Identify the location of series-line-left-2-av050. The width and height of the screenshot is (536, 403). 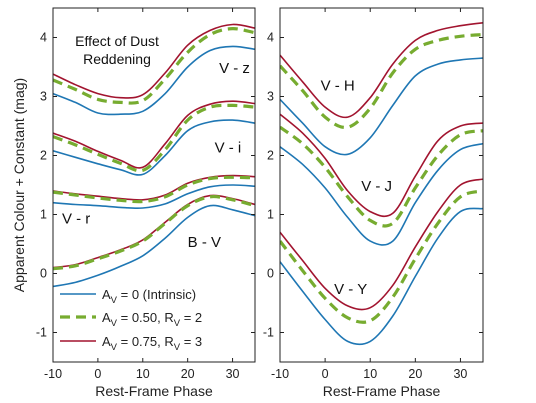
(154, 138).